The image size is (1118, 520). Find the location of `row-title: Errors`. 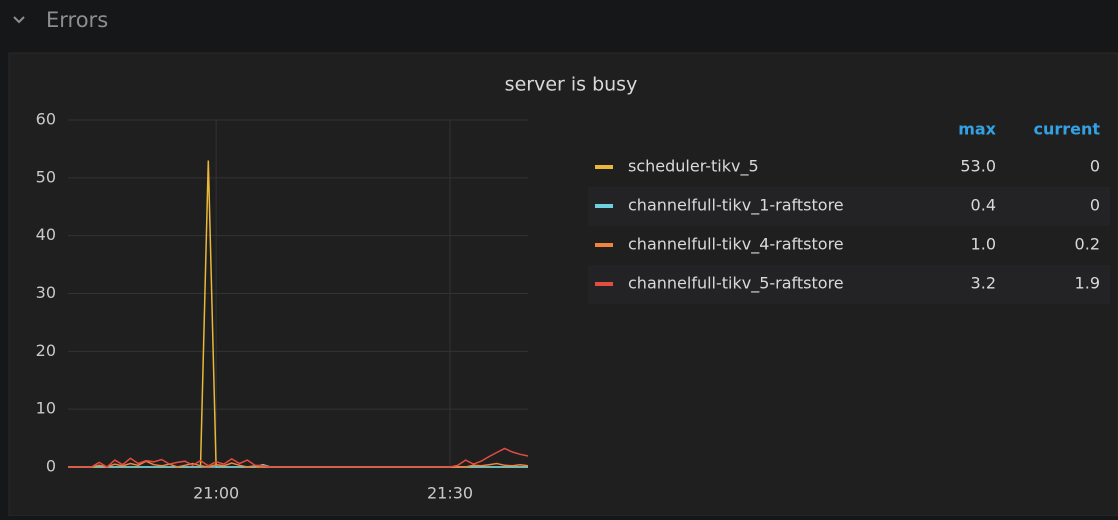

row-title: Errors is located at coordinates (77, 20).